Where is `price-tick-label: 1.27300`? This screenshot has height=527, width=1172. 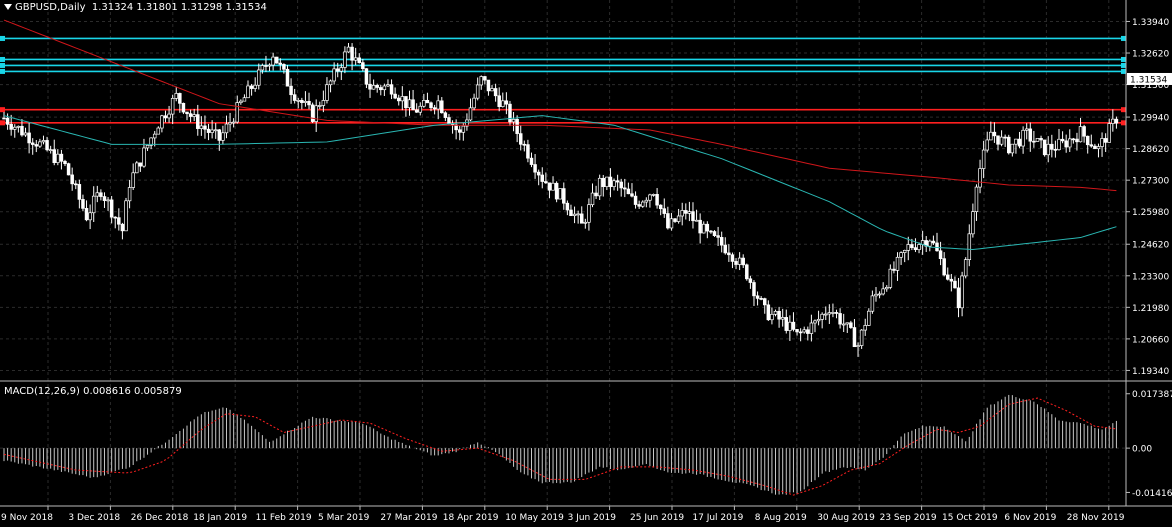
price-tick-label: 1.27300 is located at coordinates (1150, 182).